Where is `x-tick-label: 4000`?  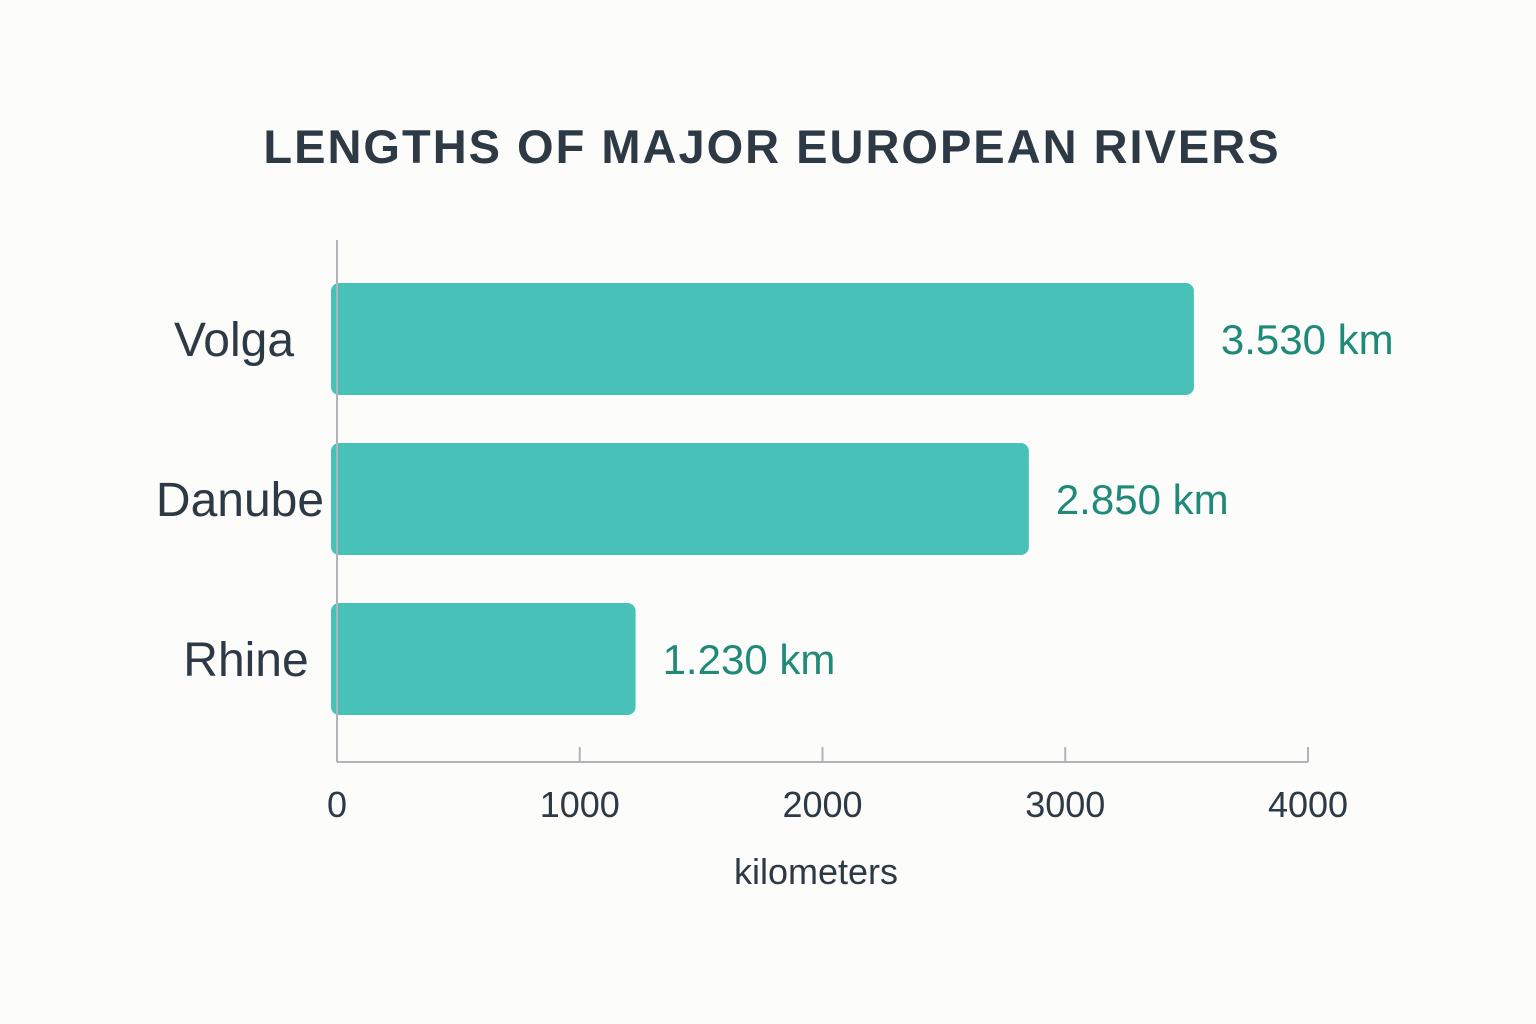
x-tick-label: 4000 is located at coordinates (1308, 804).